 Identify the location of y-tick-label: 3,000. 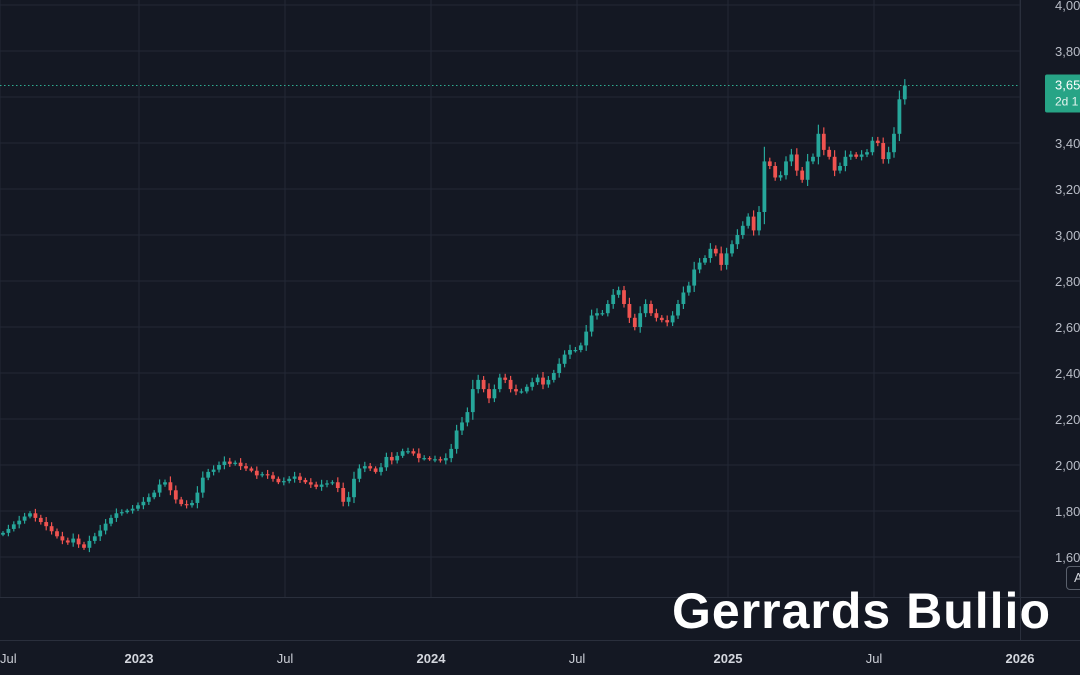
(1067, 235).